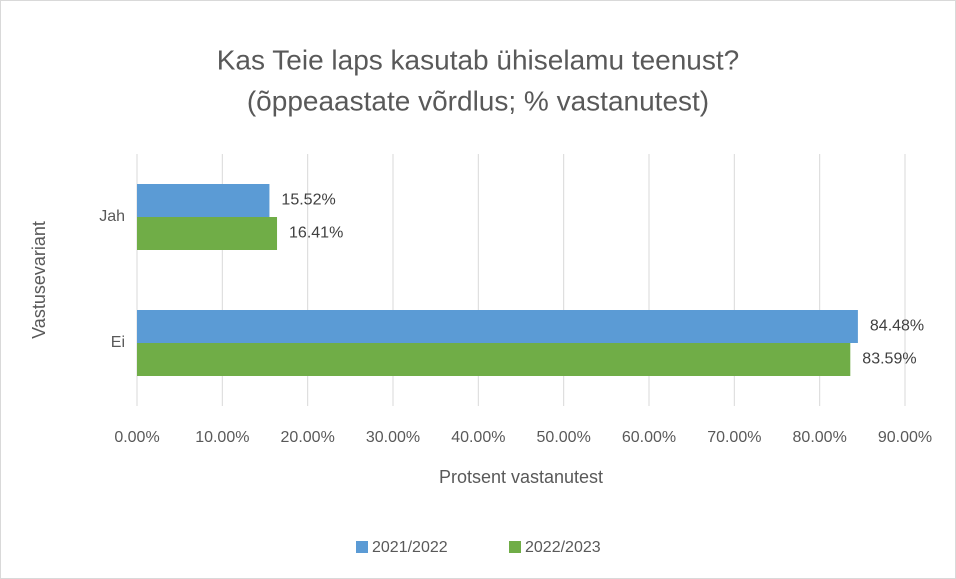  Describe the element at coordinates (820, 437) in the screenshot. I see `x-tick-label: 80.00%` at that location.